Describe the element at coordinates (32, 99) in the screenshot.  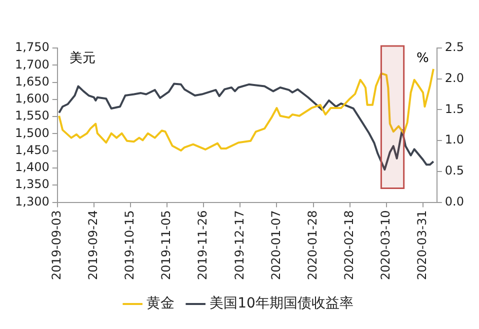
I see `y-tick-label: 1,600` at that location.